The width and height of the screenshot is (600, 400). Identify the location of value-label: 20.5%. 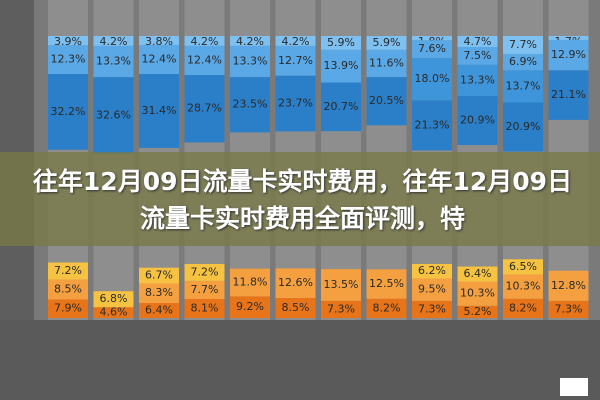
(386, 100).